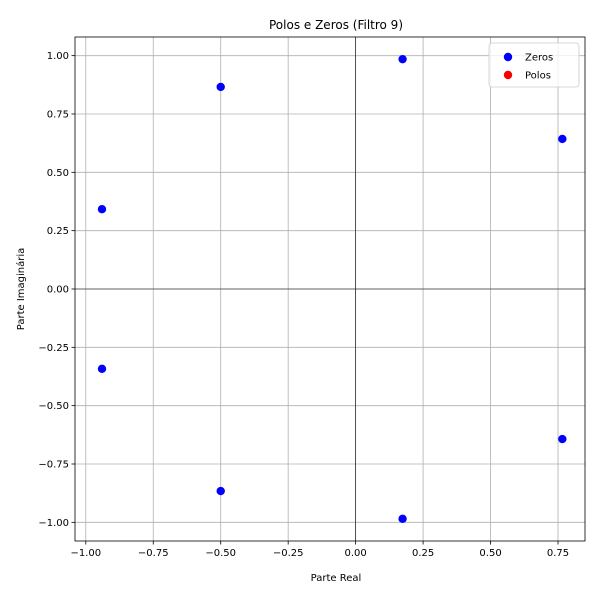 The width and height of the screenshot is (600, 600). What do you see at coordinates (58, 56) in the screenshot?
I see `y-tick-label: 1.00` at bounding box center [58, 56].